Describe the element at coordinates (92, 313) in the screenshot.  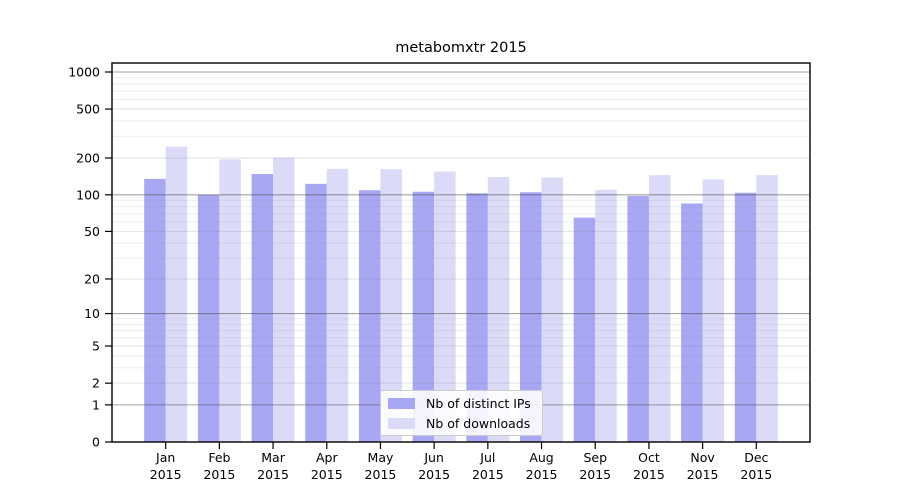
I see `y-tick-label: 10` at that location.